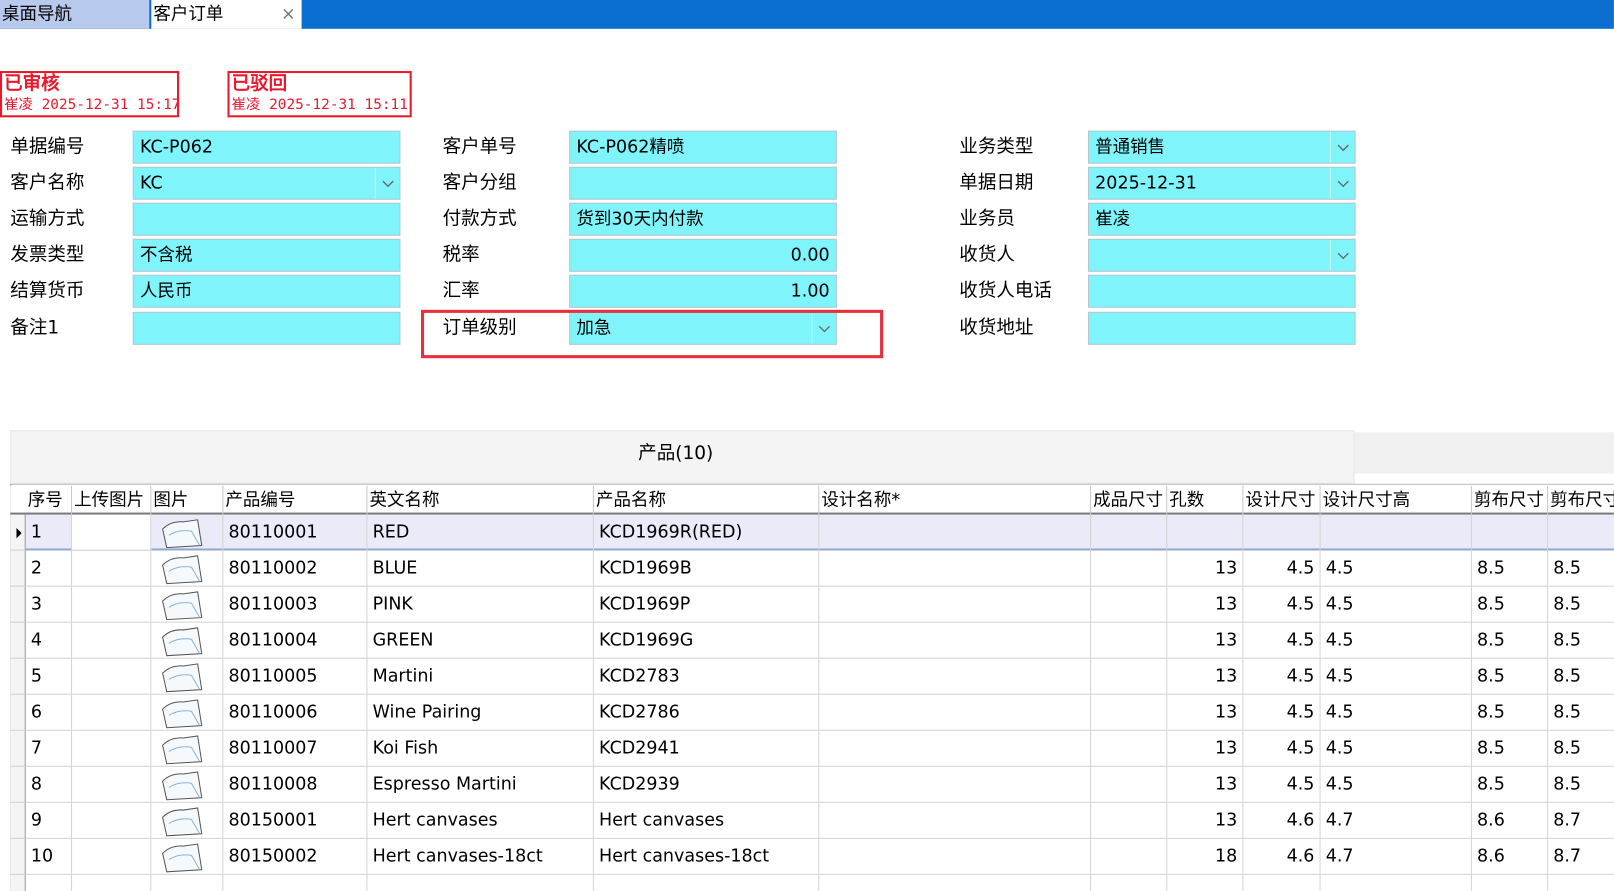 This screenshot has width=1614, height=891. I want to click on table-cell: 80150001, so click(295, 820).